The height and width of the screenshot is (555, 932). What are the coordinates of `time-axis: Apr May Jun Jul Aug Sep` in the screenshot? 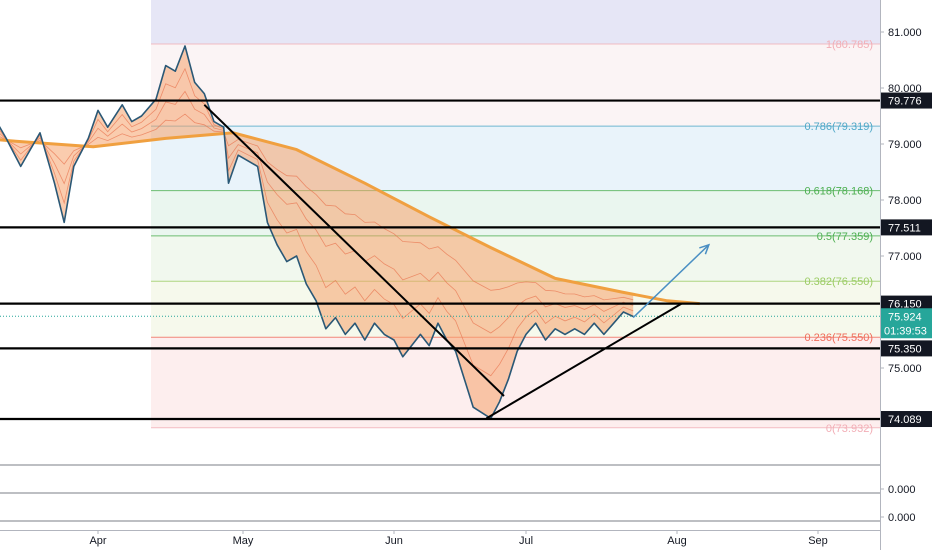 It's located at (440, 538).